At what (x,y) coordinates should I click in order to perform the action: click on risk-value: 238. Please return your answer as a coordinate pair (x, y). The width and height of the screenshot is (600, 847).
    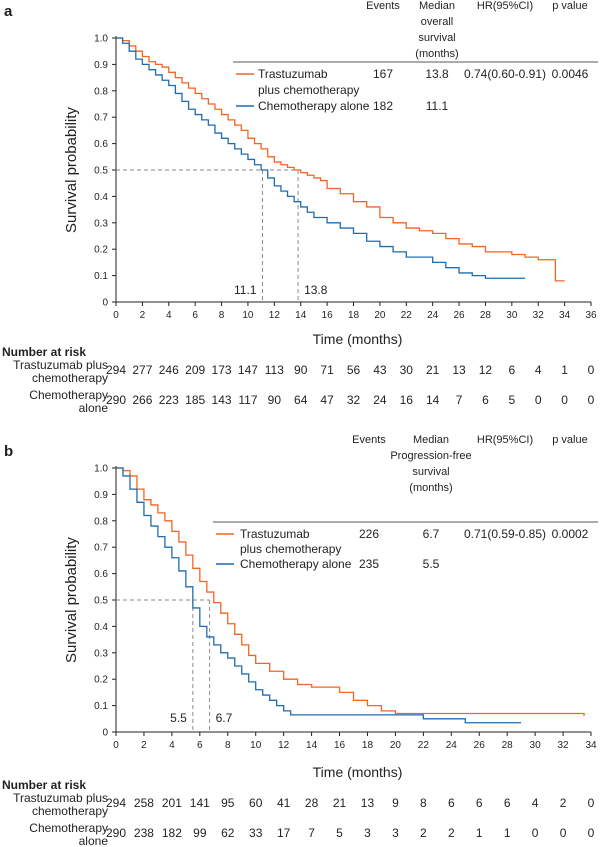
    Looking at the image, I should click on (144, 833).